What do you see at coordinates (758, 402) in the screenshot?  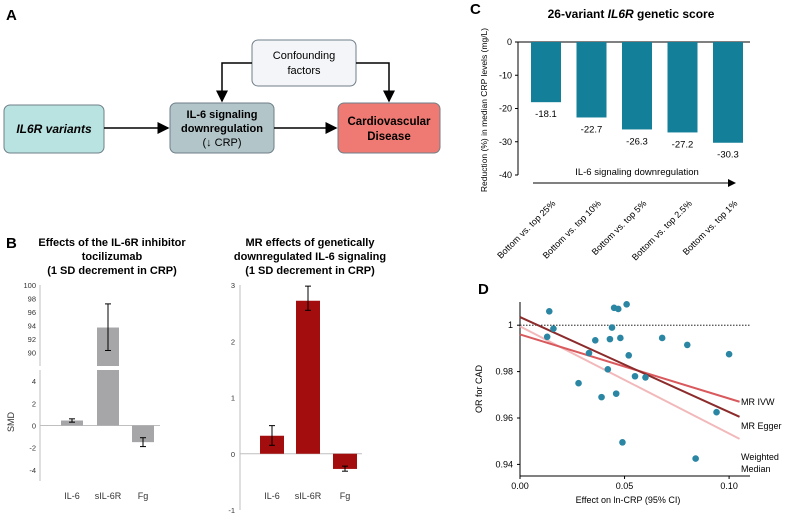 I see `d-line-label-ivw: MR IVW` at bounding box center [758, 402].